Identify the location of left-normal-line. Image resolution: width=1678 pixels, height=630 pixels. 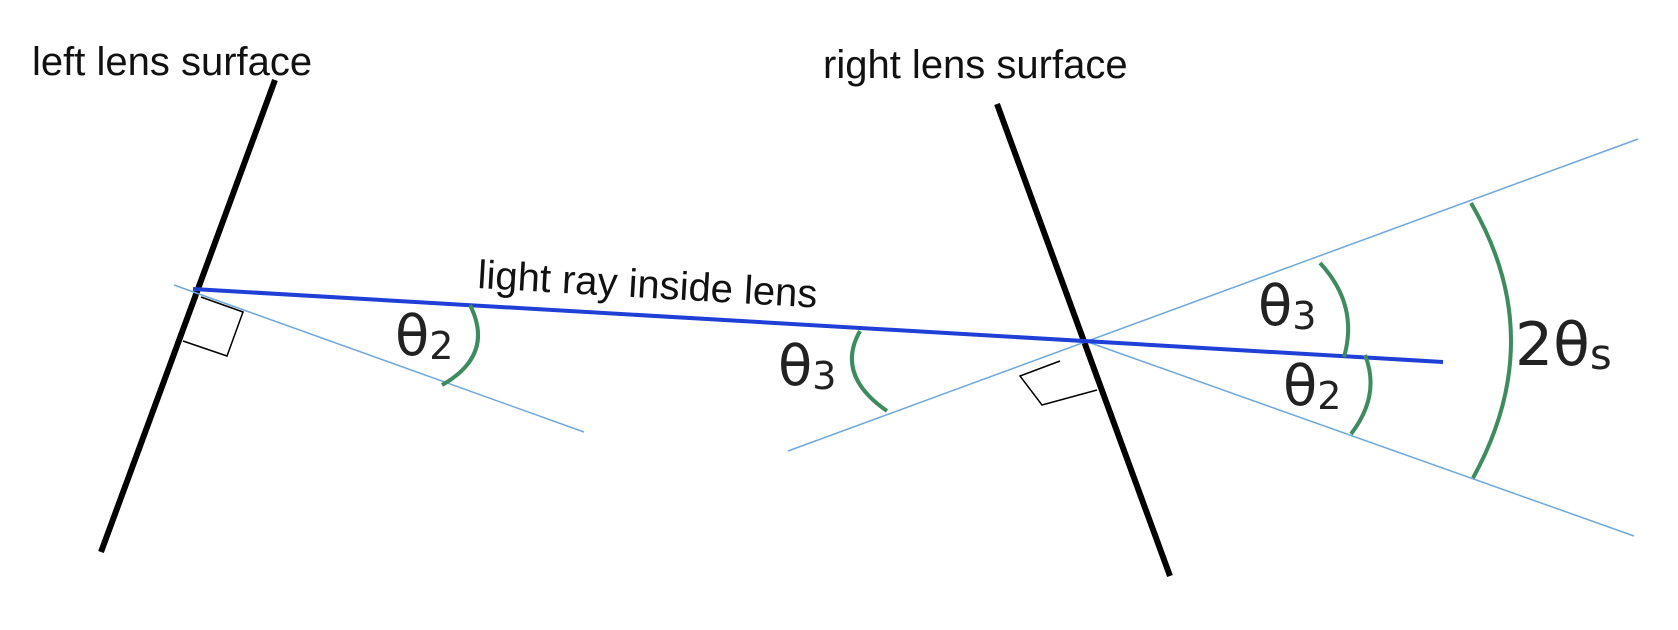
(379, 358).